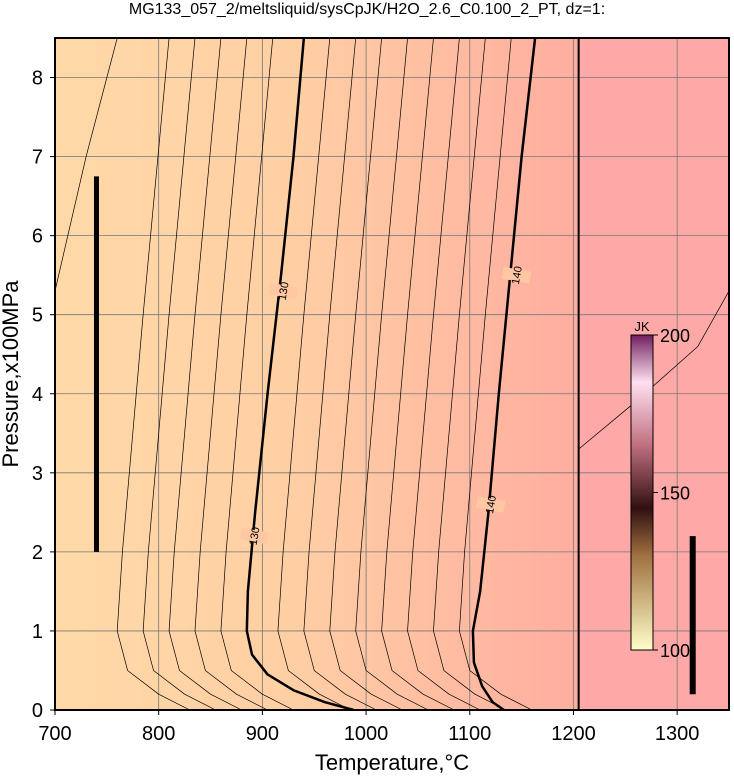 This screenshot has height=781, width=734. I want to click on colorbar-tick-label: 100, so click(675, 651).